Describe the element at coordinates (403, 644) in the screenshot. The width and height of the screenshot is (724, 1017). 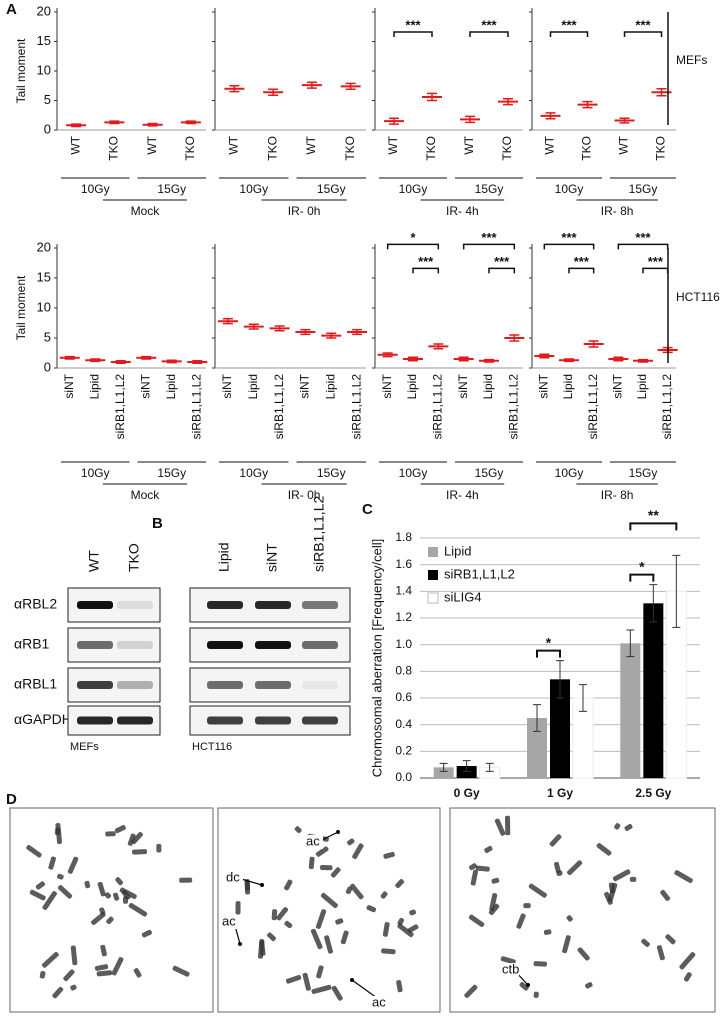
I see `y-tick-label: 1.0` at that location.